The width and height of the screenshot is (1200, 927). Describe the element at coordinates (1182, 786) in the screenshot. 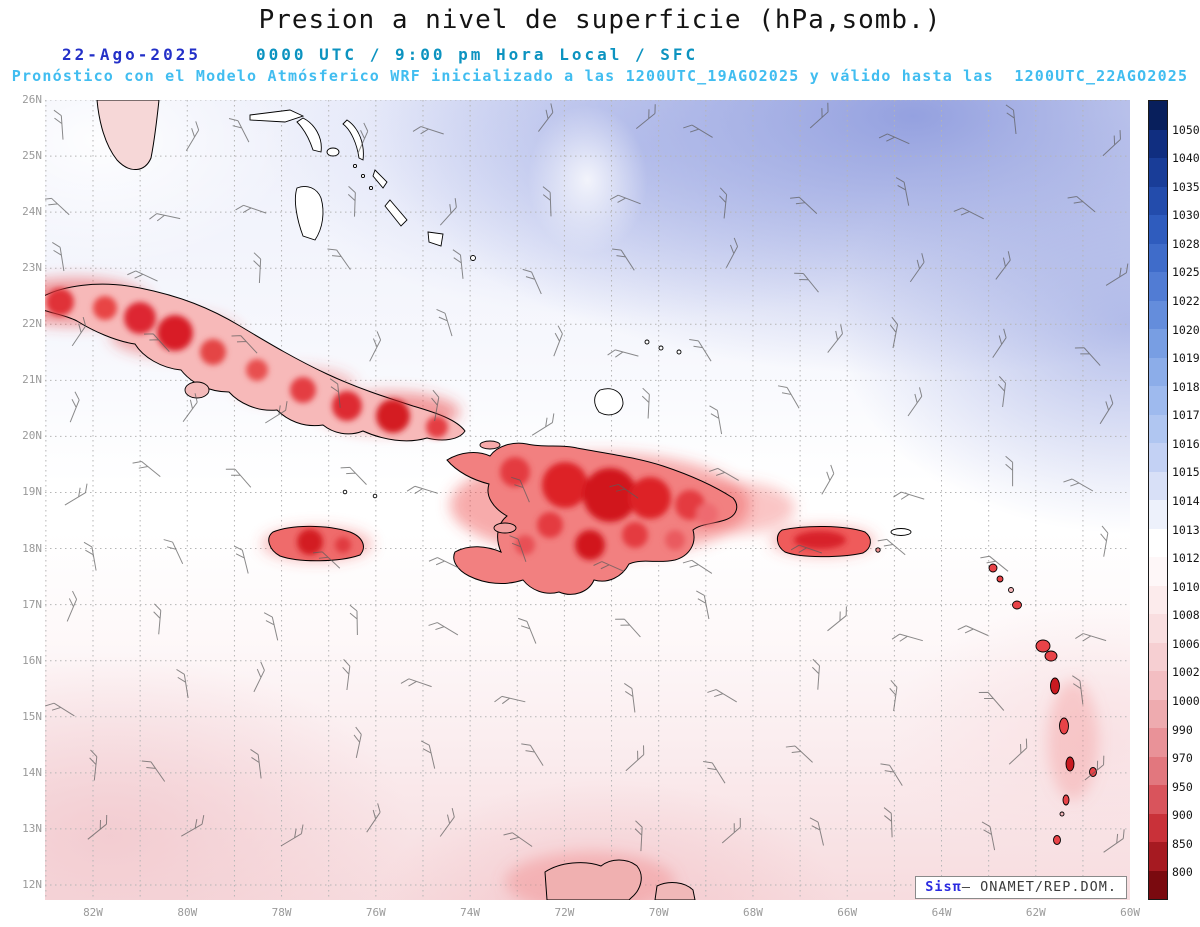

I see `colorbar-tick-label: 950` at that location.